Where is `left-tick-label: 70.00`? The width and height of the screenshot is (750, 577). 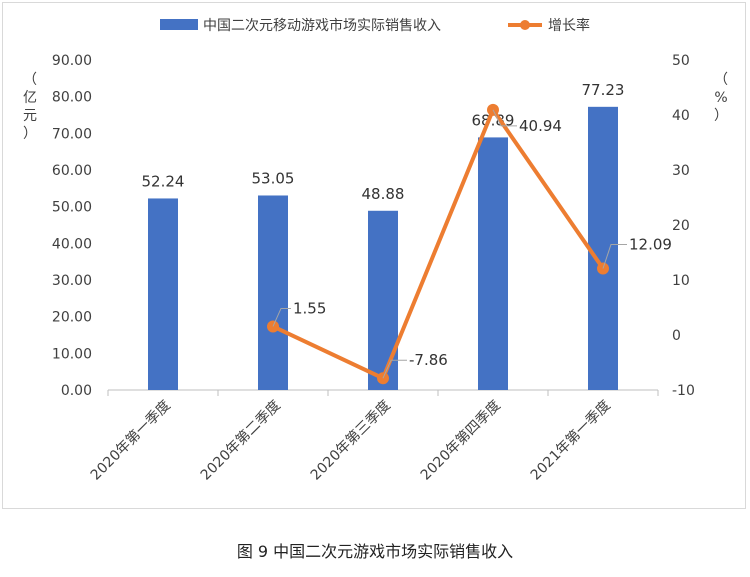 left-tick-label: 70.00 is located at coordinates (72, 134).